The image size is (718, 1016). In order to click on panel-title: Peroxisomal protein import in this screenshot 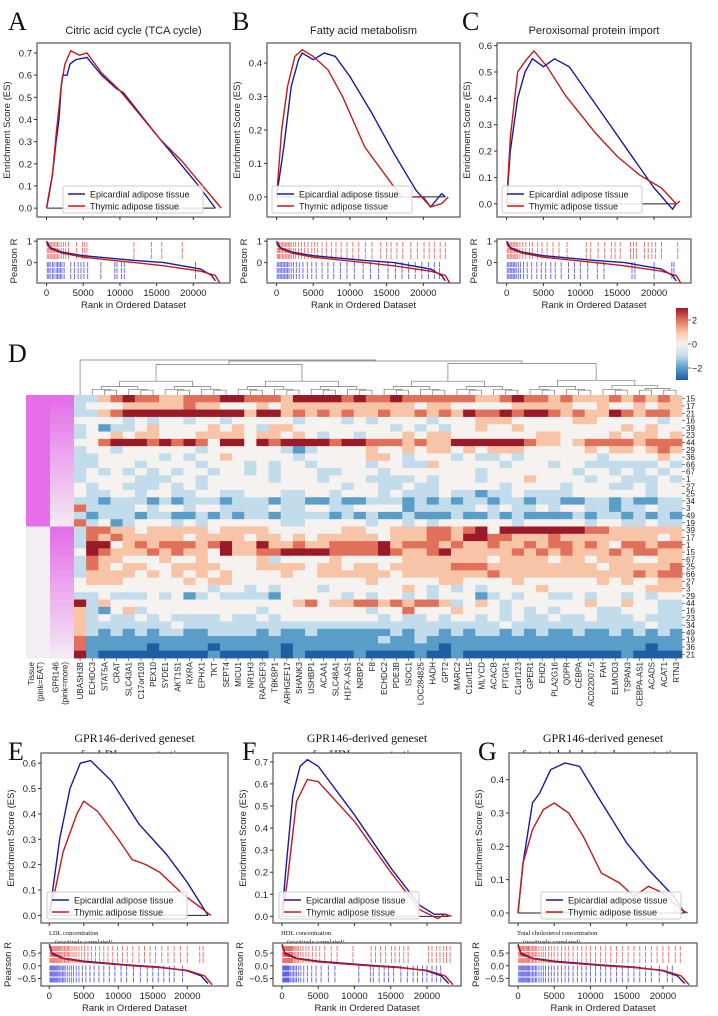, I will do `click(594, 31)`.